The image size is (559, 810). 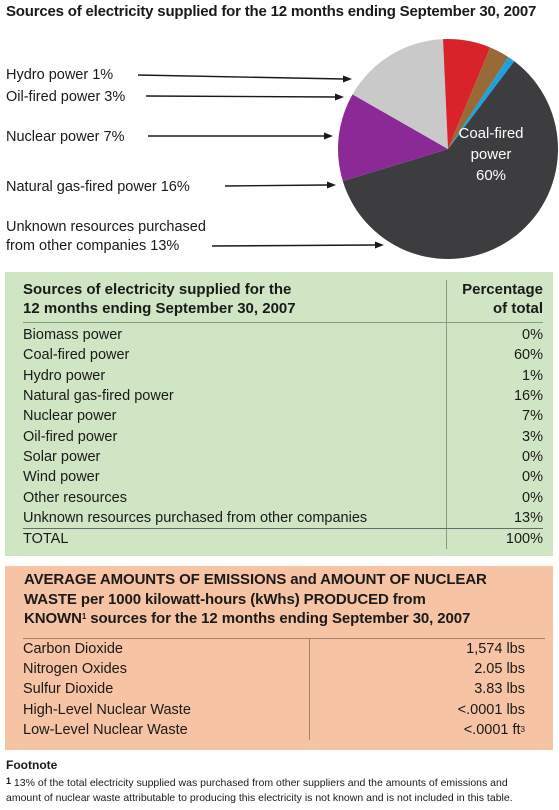 What do you see at coordinates (518, 308) in the screenshot?
I see `percentage-header-line2: of total` at bounding box center [518, 308].